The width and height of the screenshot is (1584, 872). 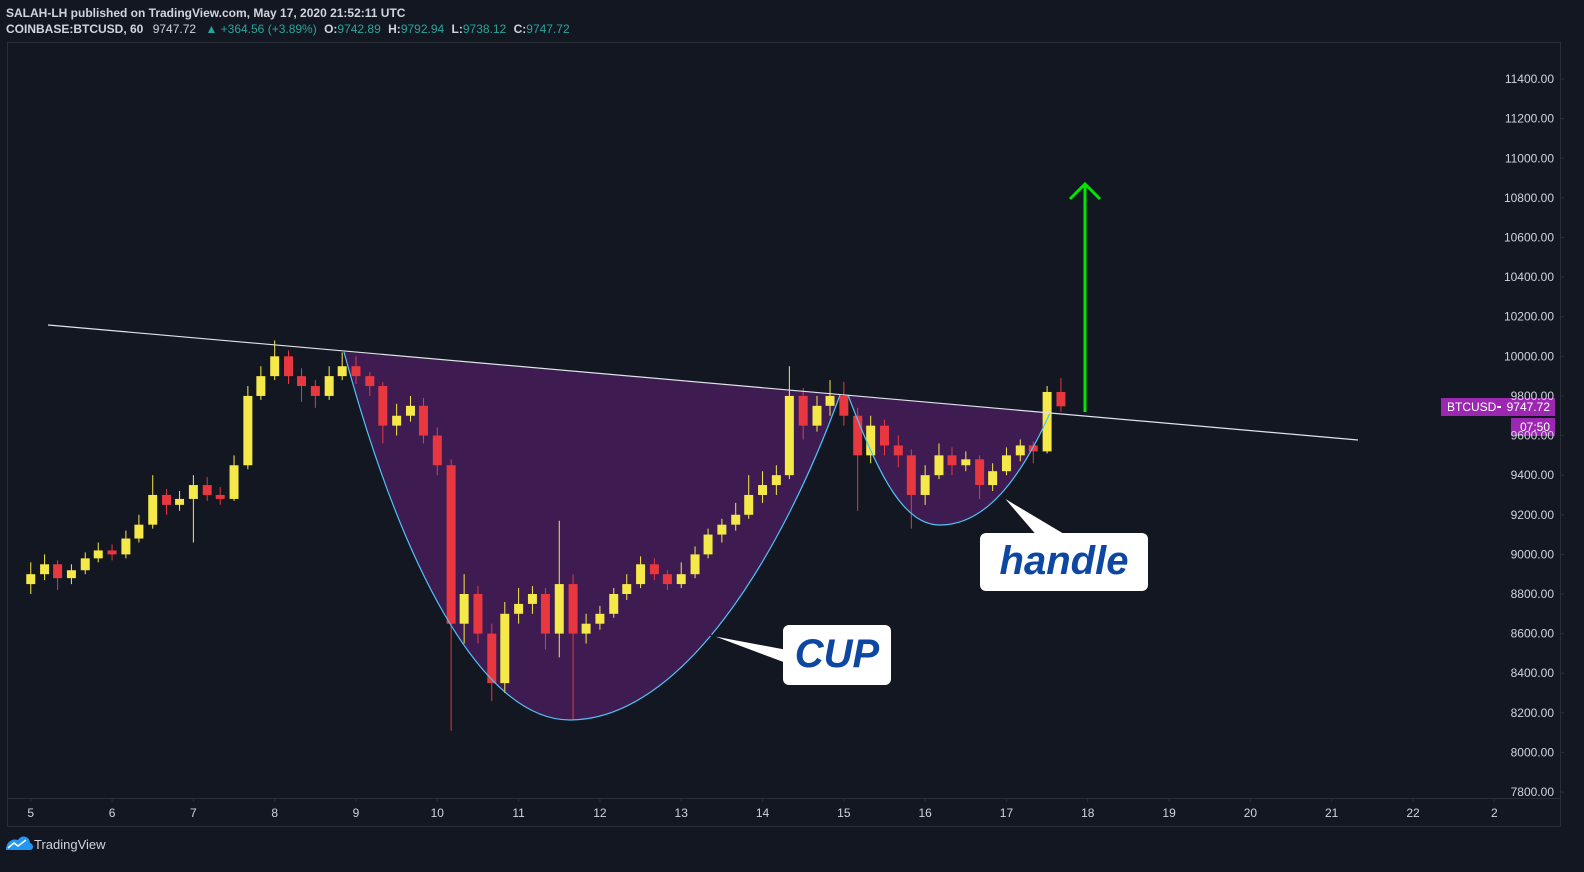 I want to click on o-label: O:, so click(x=330, y=29).